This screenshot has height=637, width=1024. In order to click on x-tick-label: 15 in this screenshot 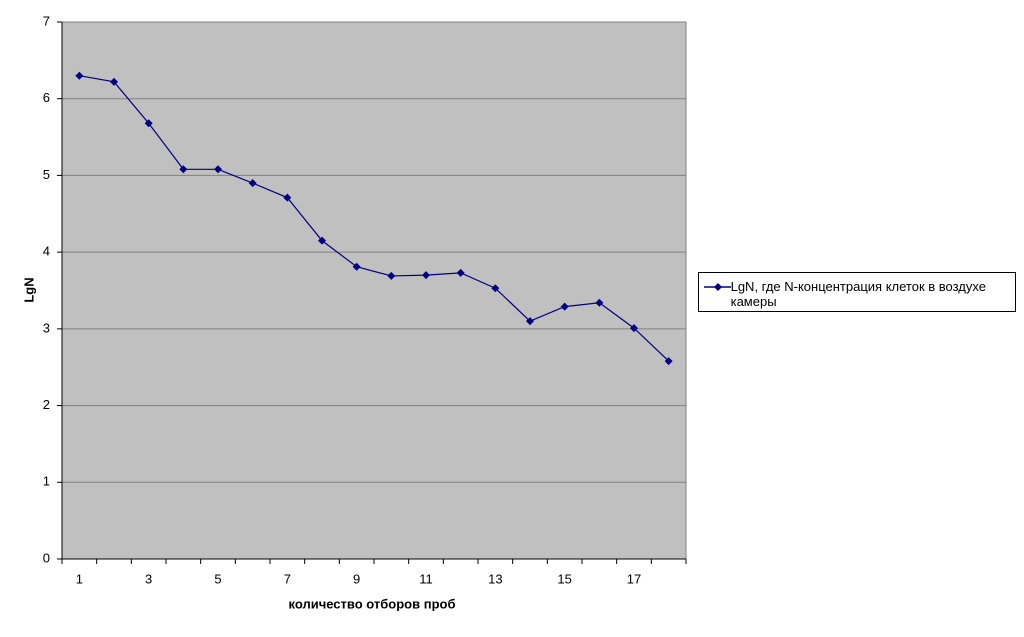, I will do `click(564, 578)`.